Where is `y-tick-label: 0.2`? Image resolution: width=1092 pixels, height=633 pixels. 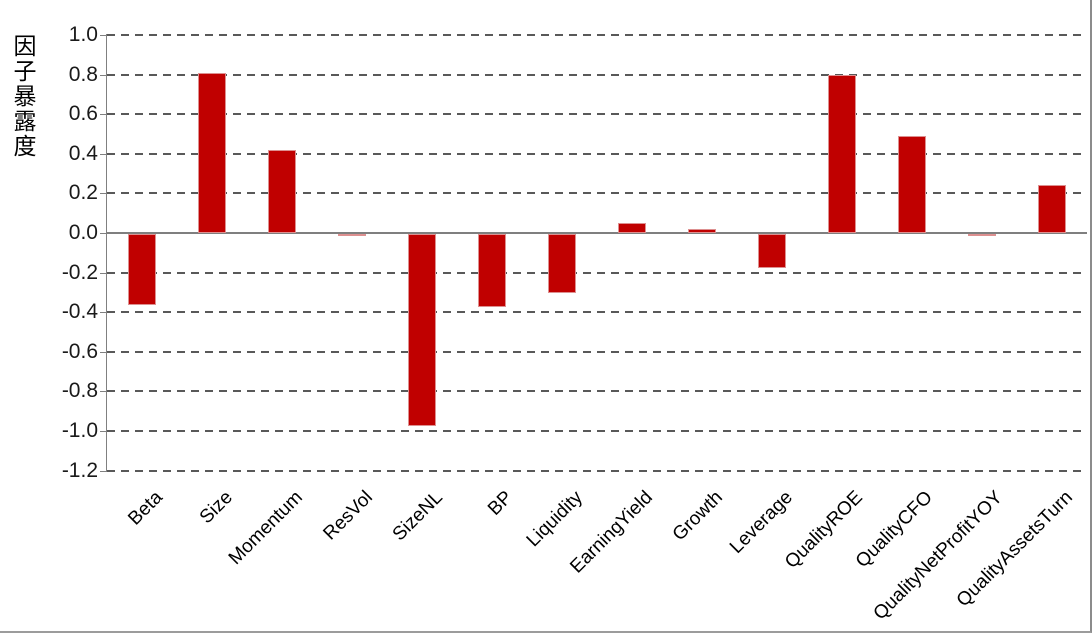
y-tick-label: 0.2 is located at coordinates (83, 192).